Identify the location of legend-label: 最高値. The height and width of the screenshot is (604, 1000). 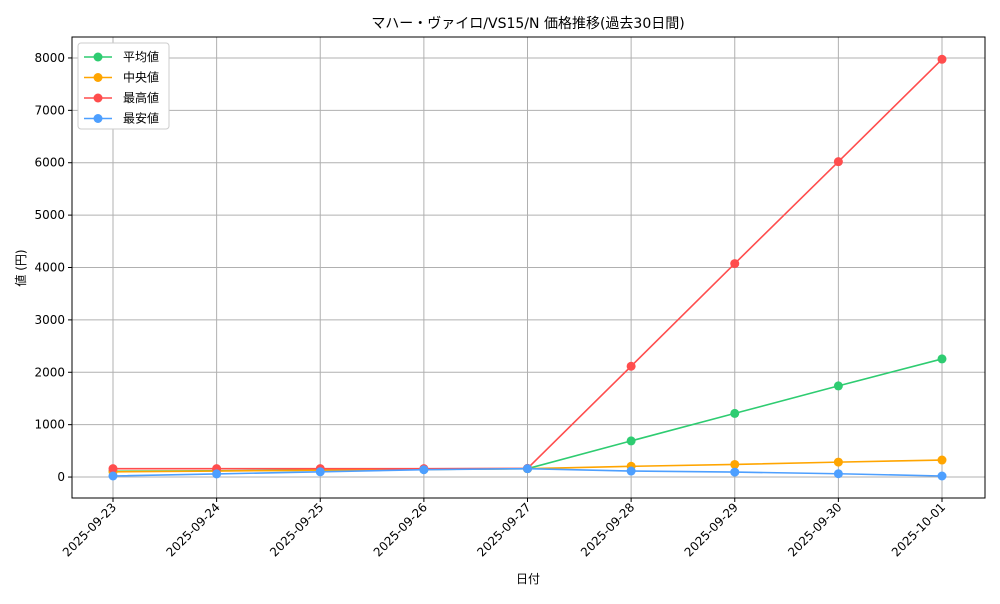
(141, 97).